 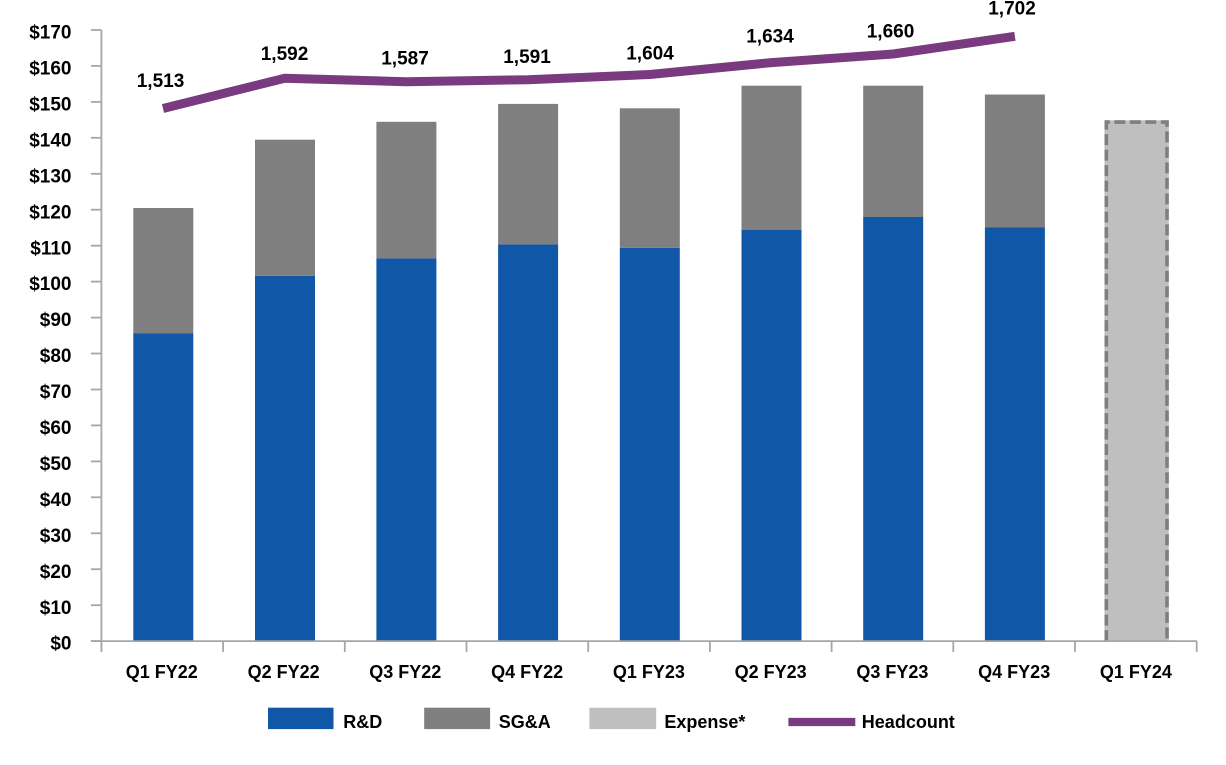 What do you see at coordinates (56, 608) in the screenshot?
I see `svg-text: $10` at bounding box center [56, 608].